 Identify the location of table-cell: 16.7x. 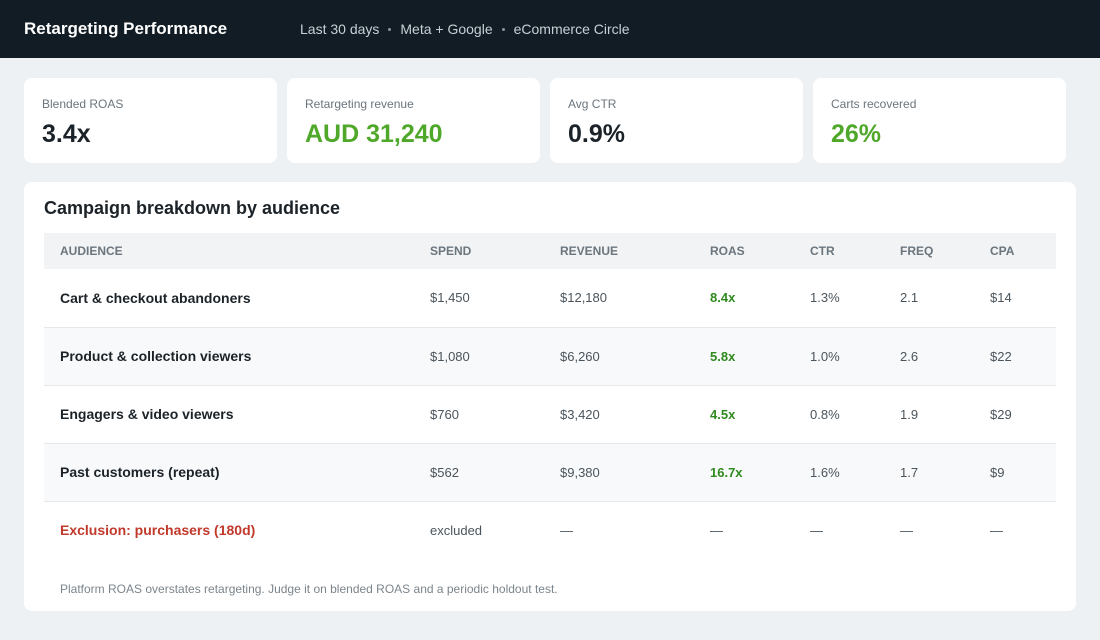
(760, 472).